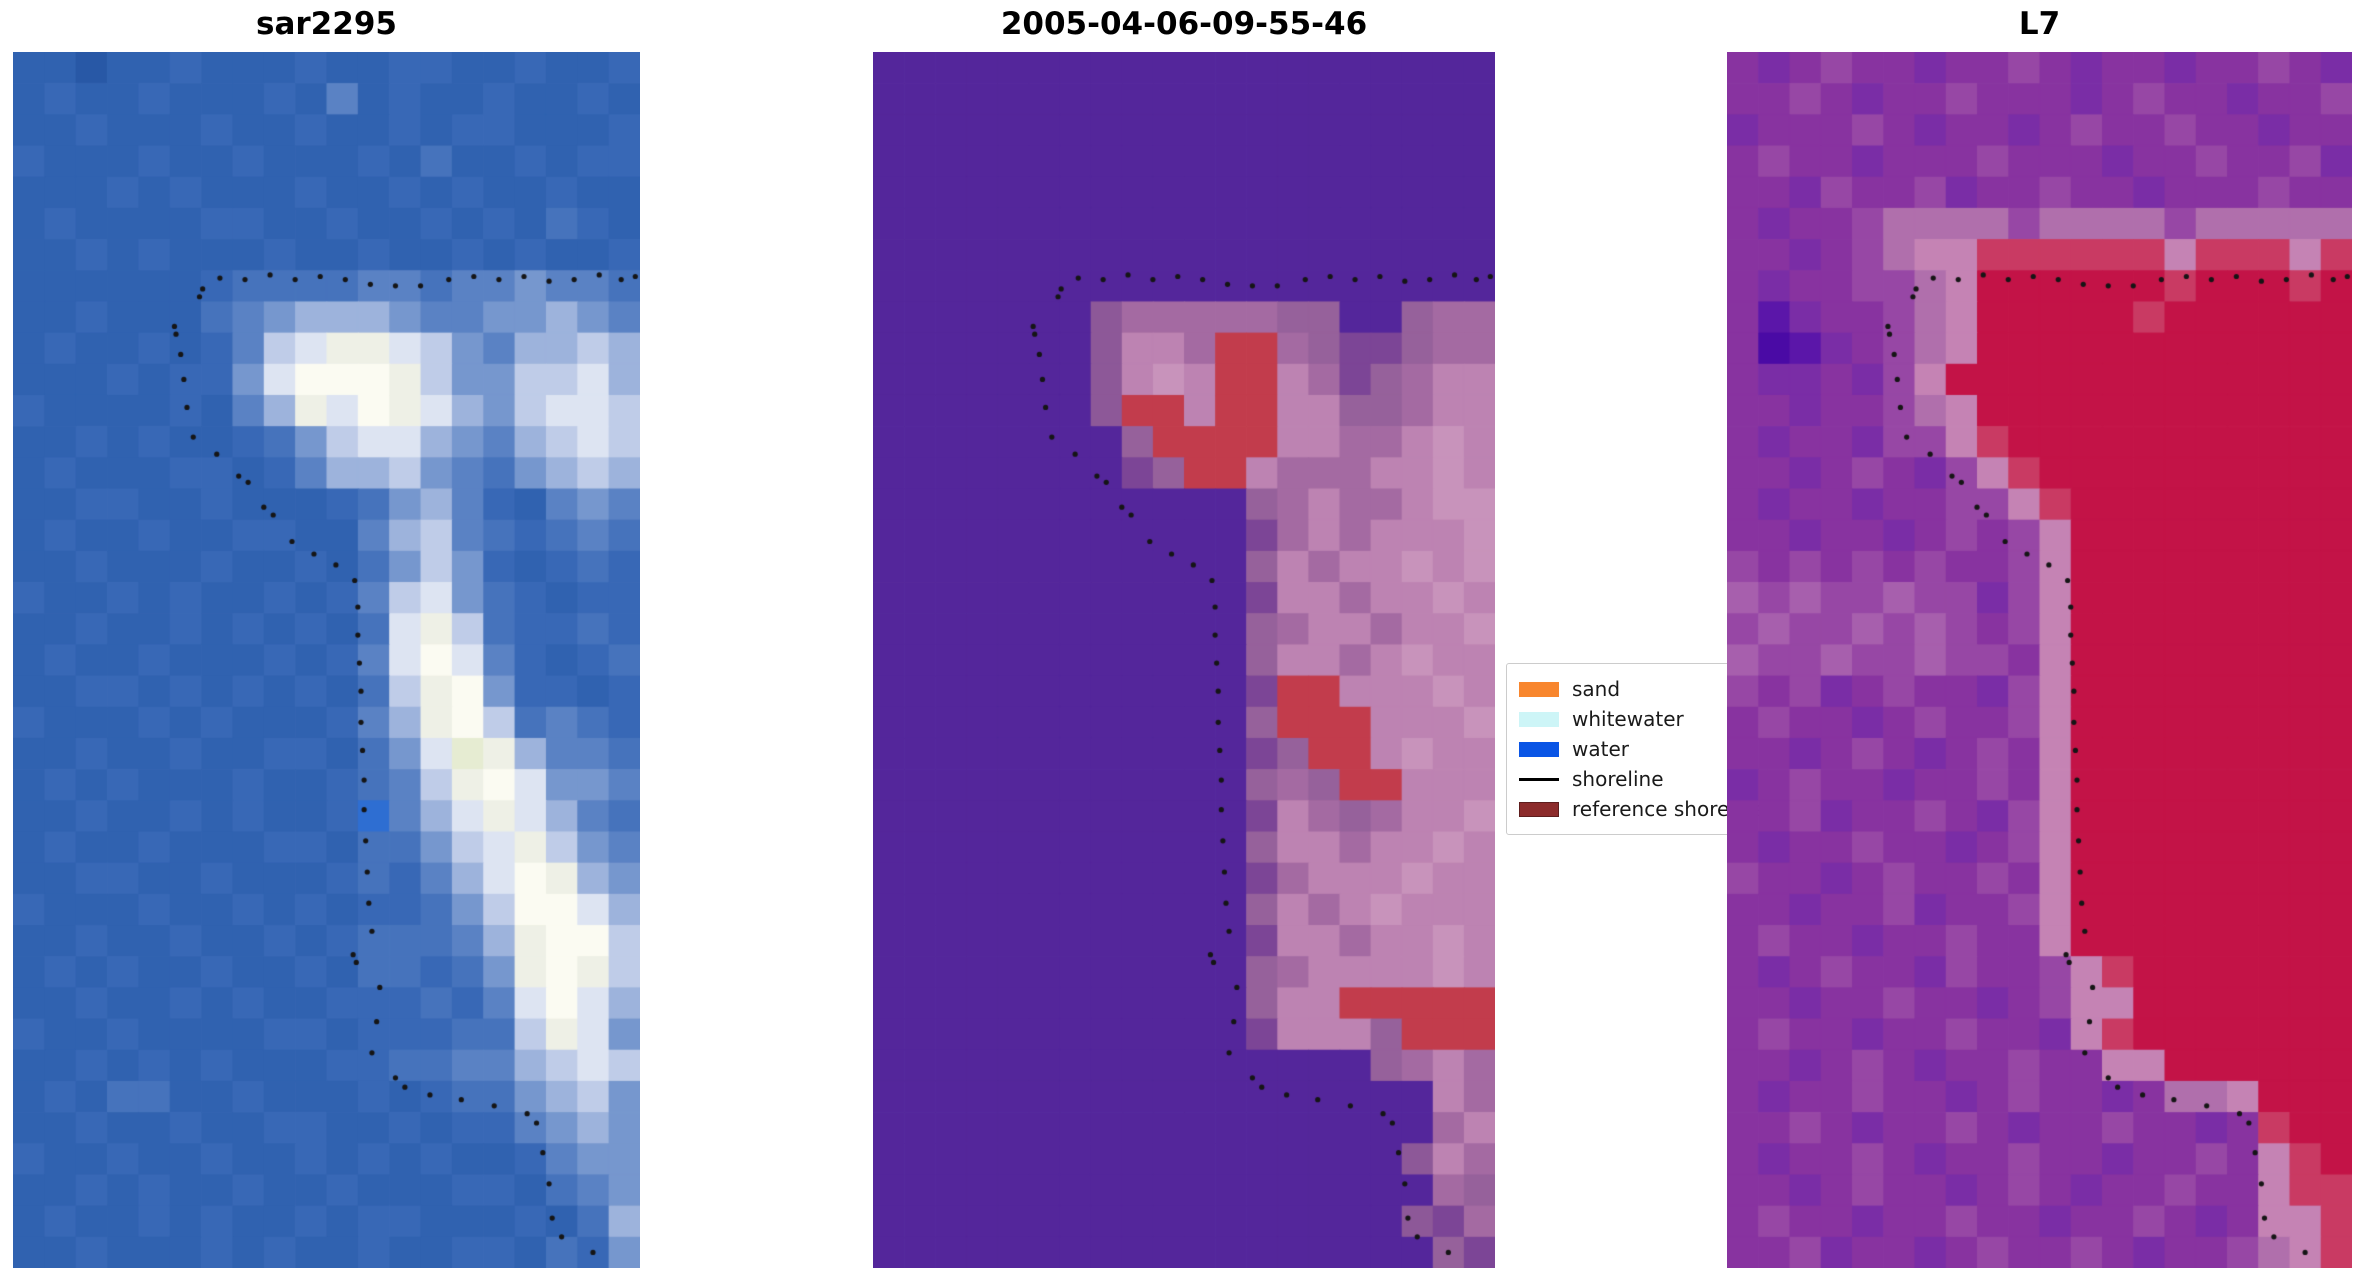 This screenshot has width=2369, height=1283. I want to click on whitewater-swatch-icon, so click(1539, 719).